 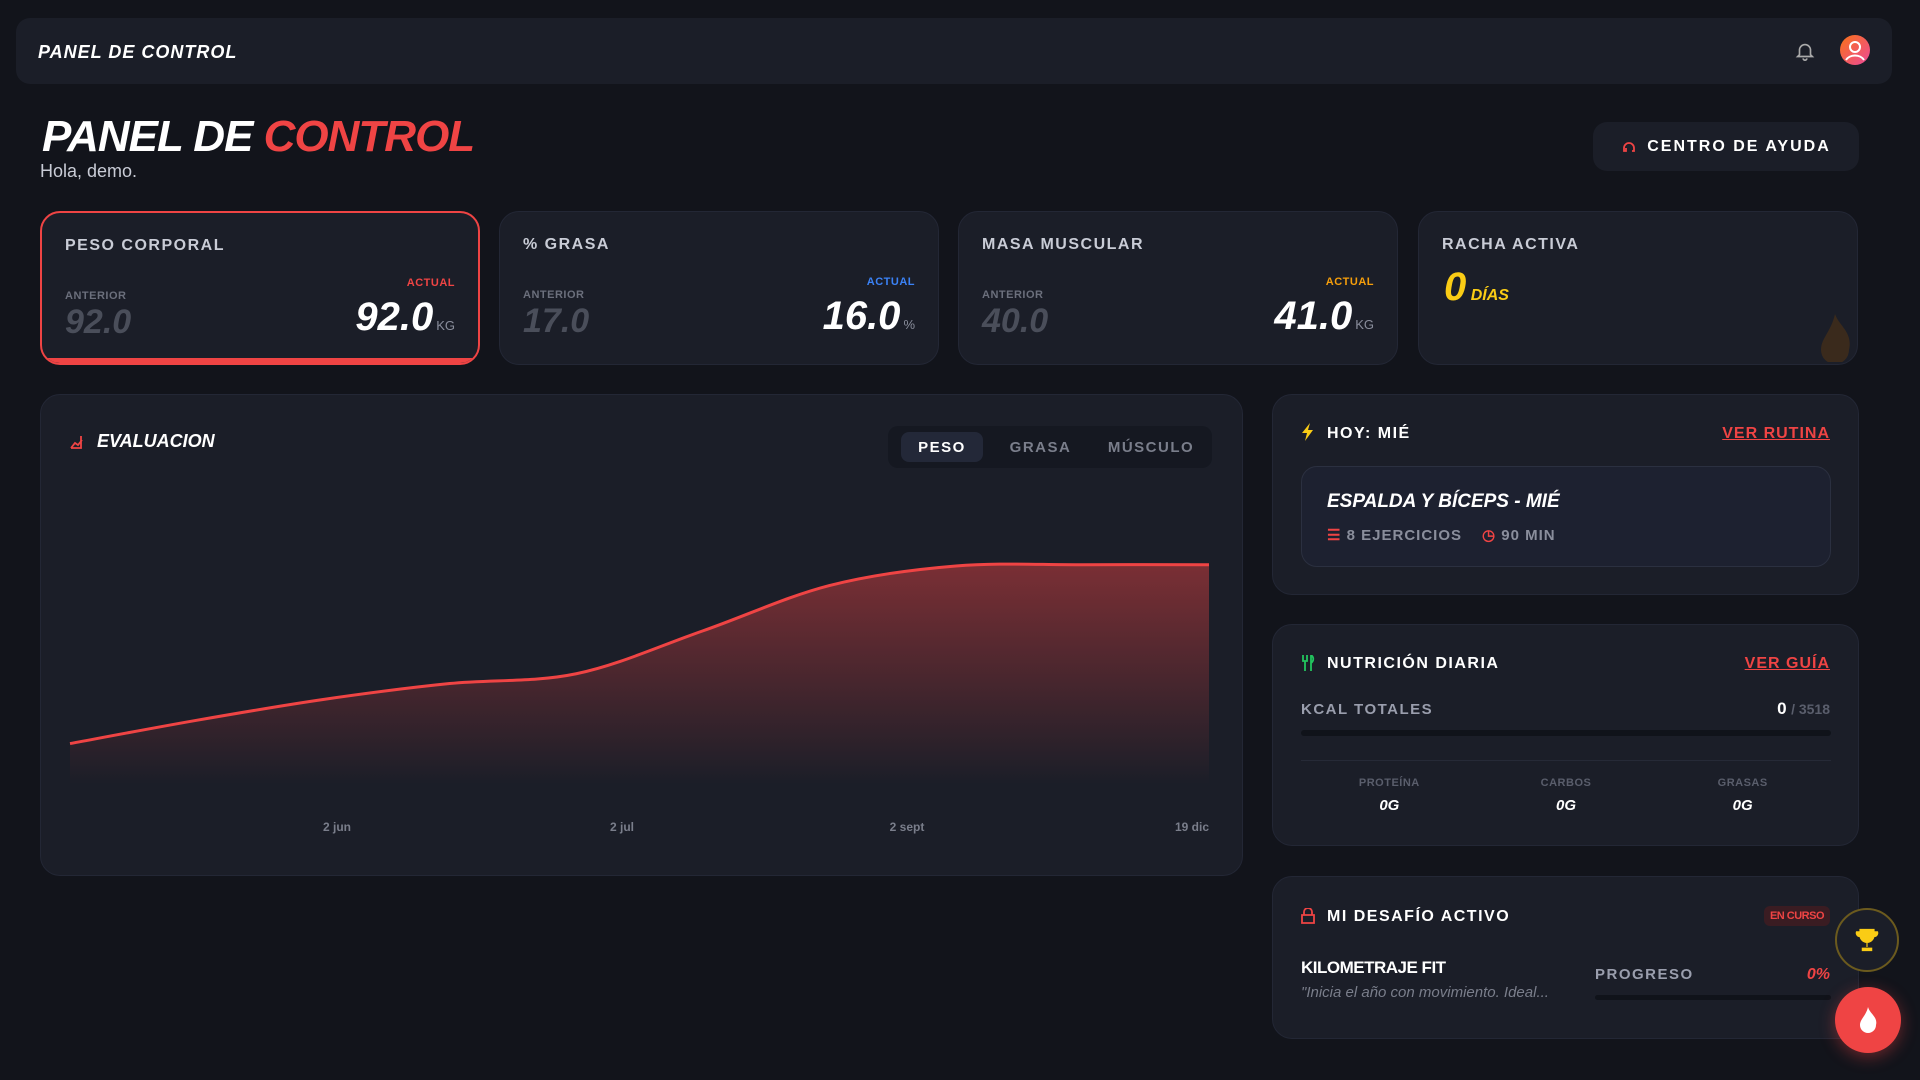 What do you see at coordinates (145, 245) in the screenshot?
I see `stat-label: PESO CORPORAL` at bounding box center [145, 245].